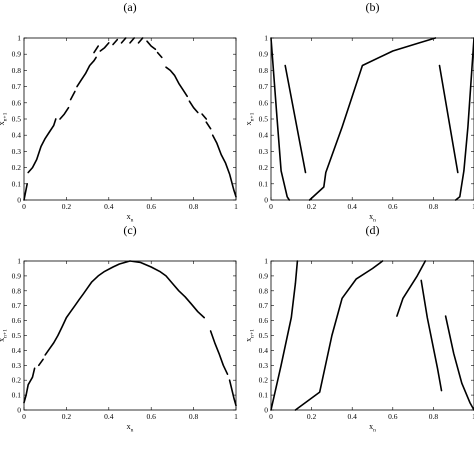  Describe the element at coordinates (109, 416) in the screenshot. I see `x-tick-label: 0.4` at that location.